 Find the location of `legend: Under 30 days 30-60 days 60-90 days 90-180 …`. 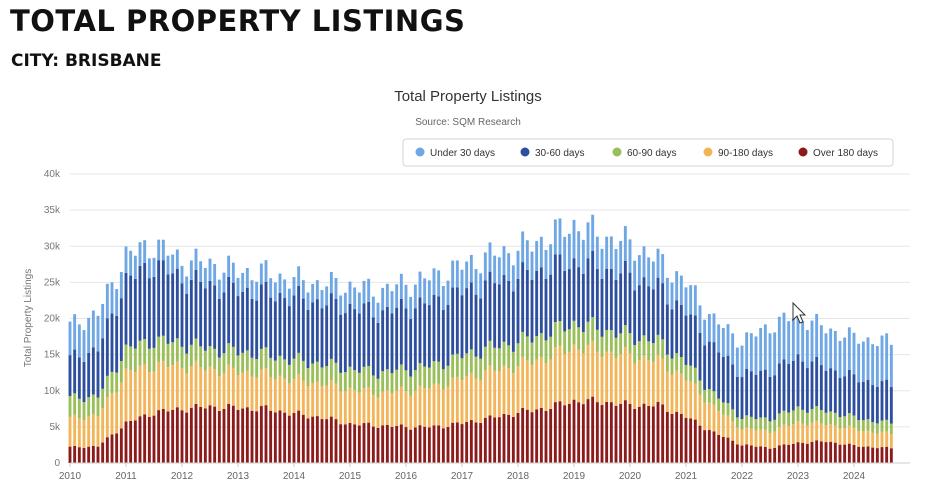

legend: Under 30 days 30-60 days 60-90 days 90-180 … is located at coordinates (648, 152).